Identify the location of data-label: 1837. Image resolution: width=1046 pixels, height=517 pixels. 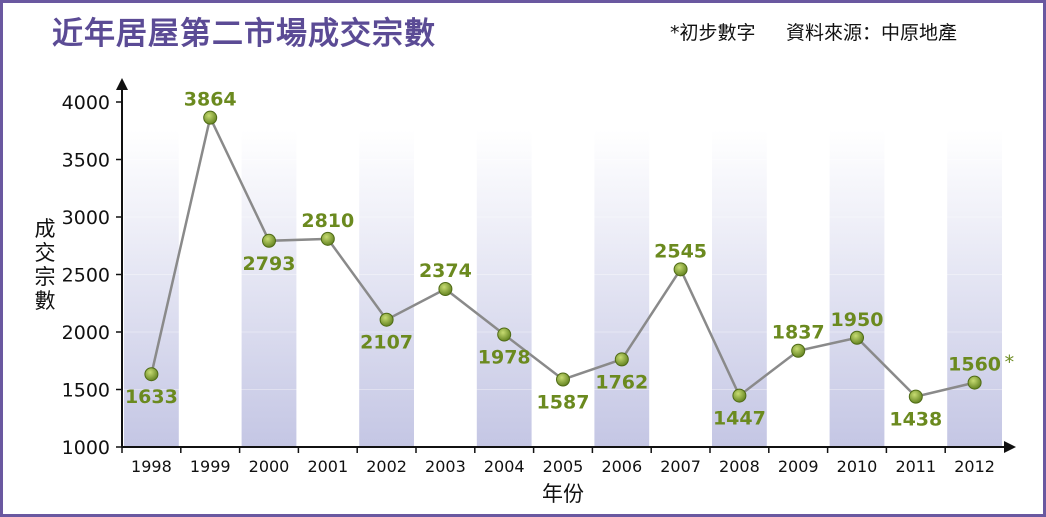
(798, 333).